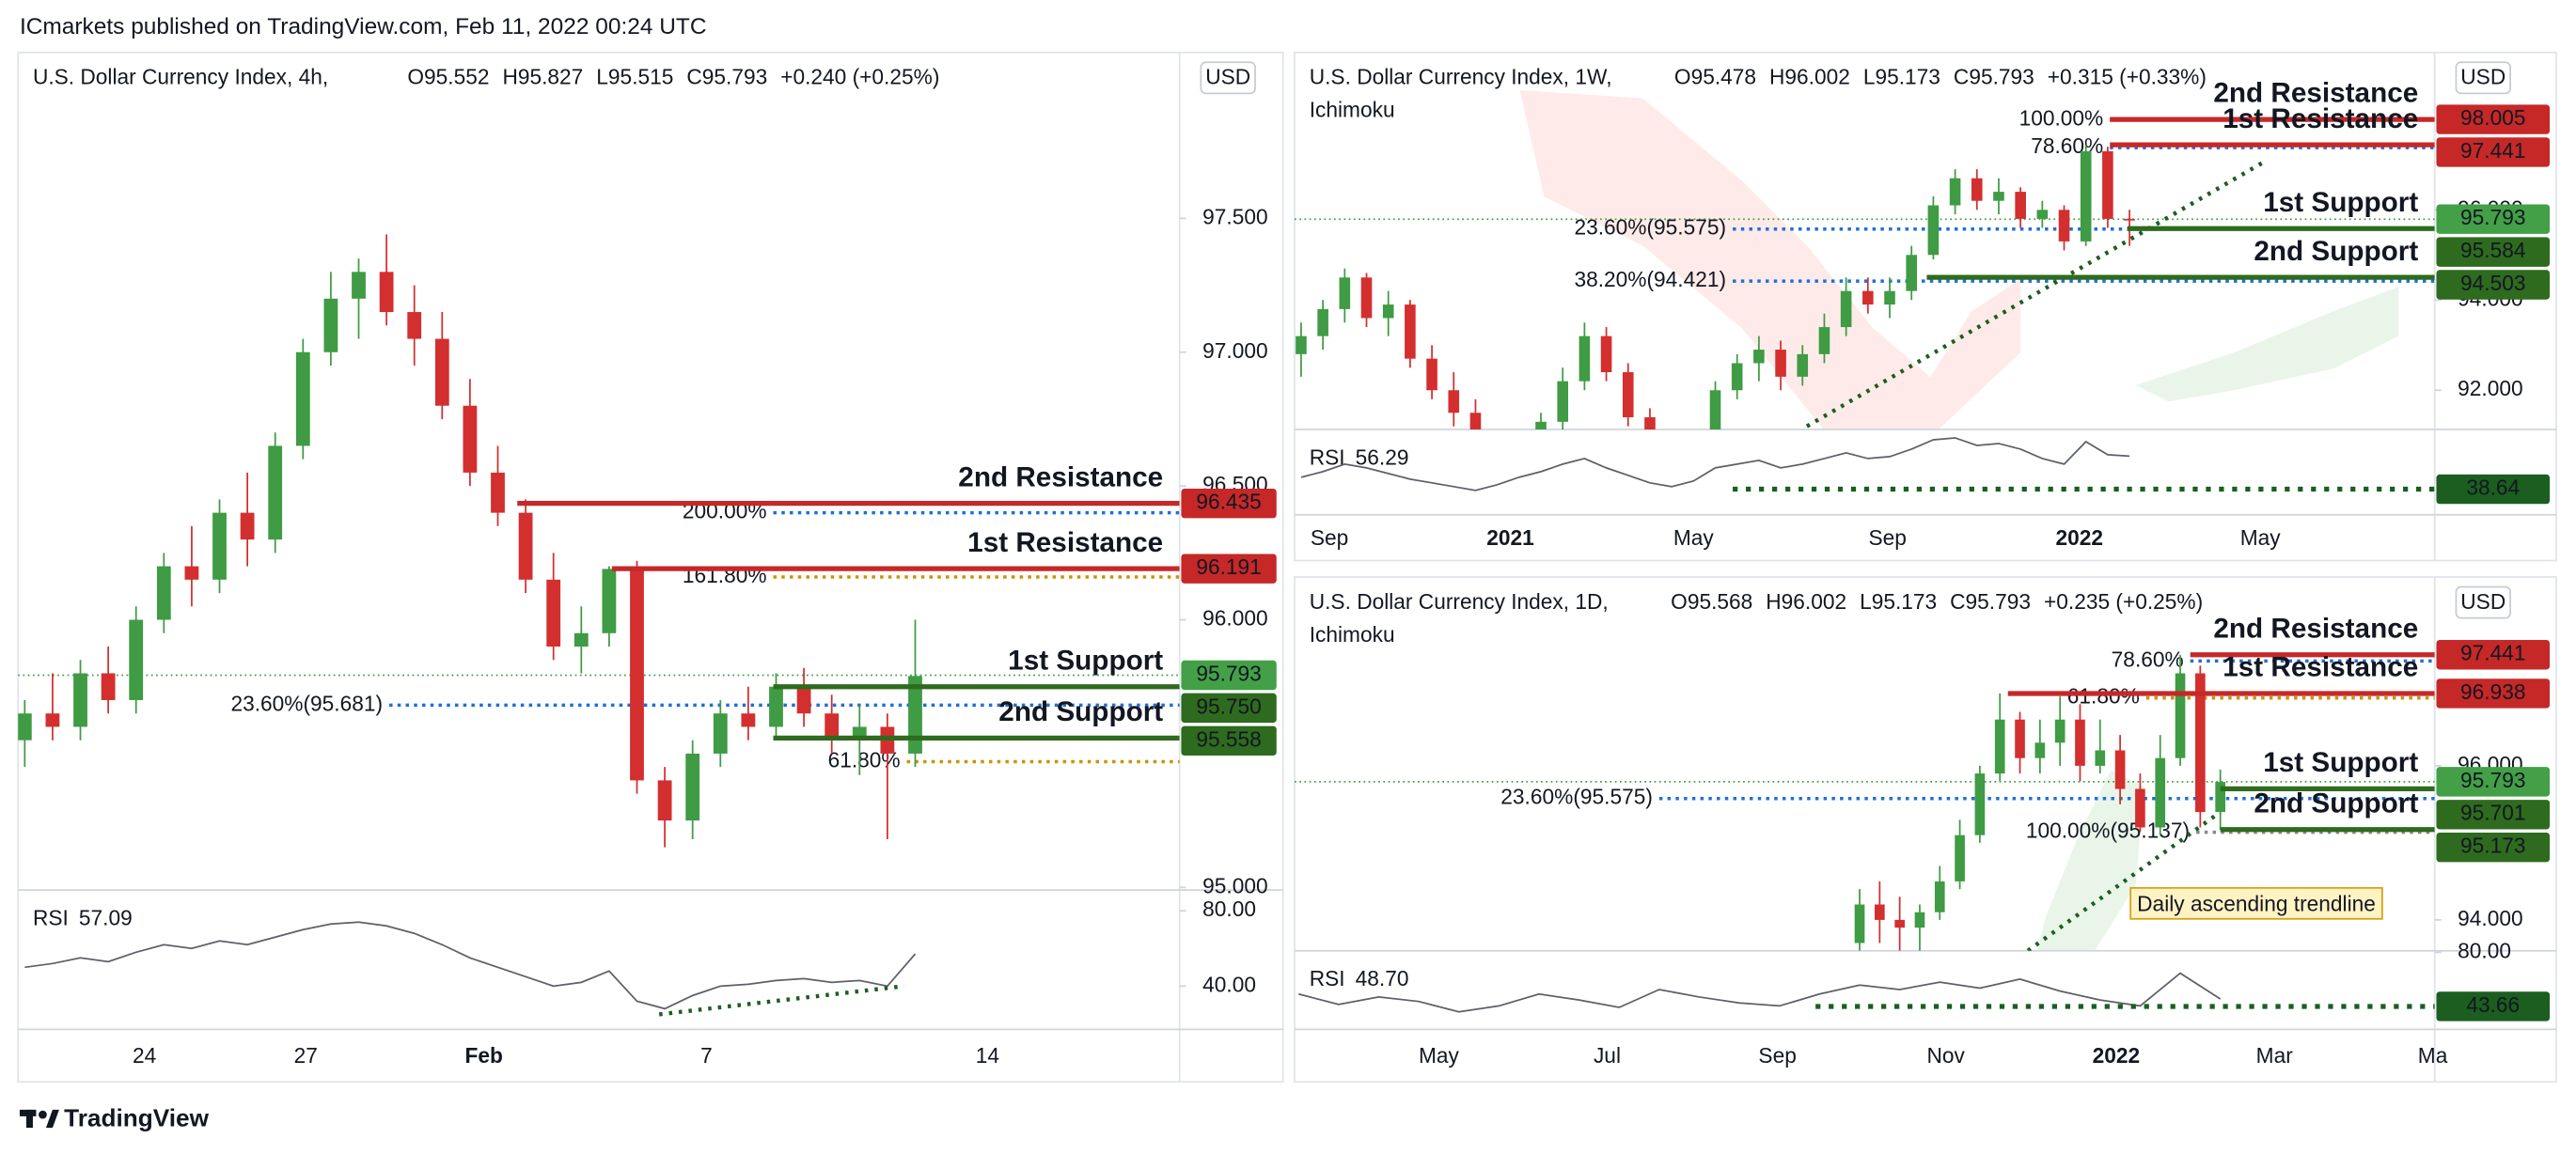 The height and width of the screenshot is (1154, 2576). What do you see at coordinates (2494, 1006) in the screenshot?
I see `rsi-level-box` at bounding box center [2494, 1006].